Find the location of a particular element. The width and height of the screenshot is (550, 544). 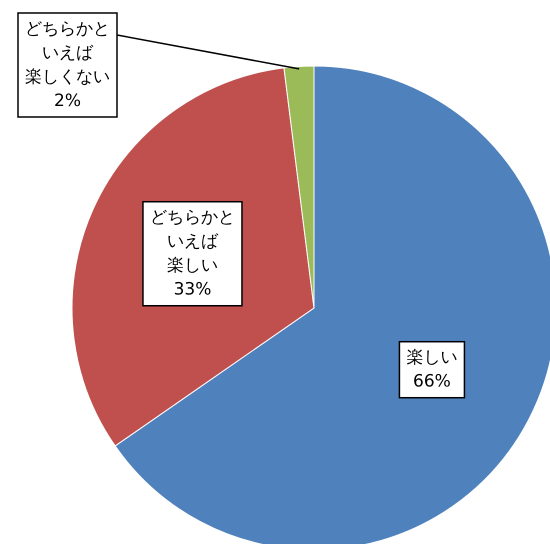

data-label: 33% is located at coordinates (193, 290).